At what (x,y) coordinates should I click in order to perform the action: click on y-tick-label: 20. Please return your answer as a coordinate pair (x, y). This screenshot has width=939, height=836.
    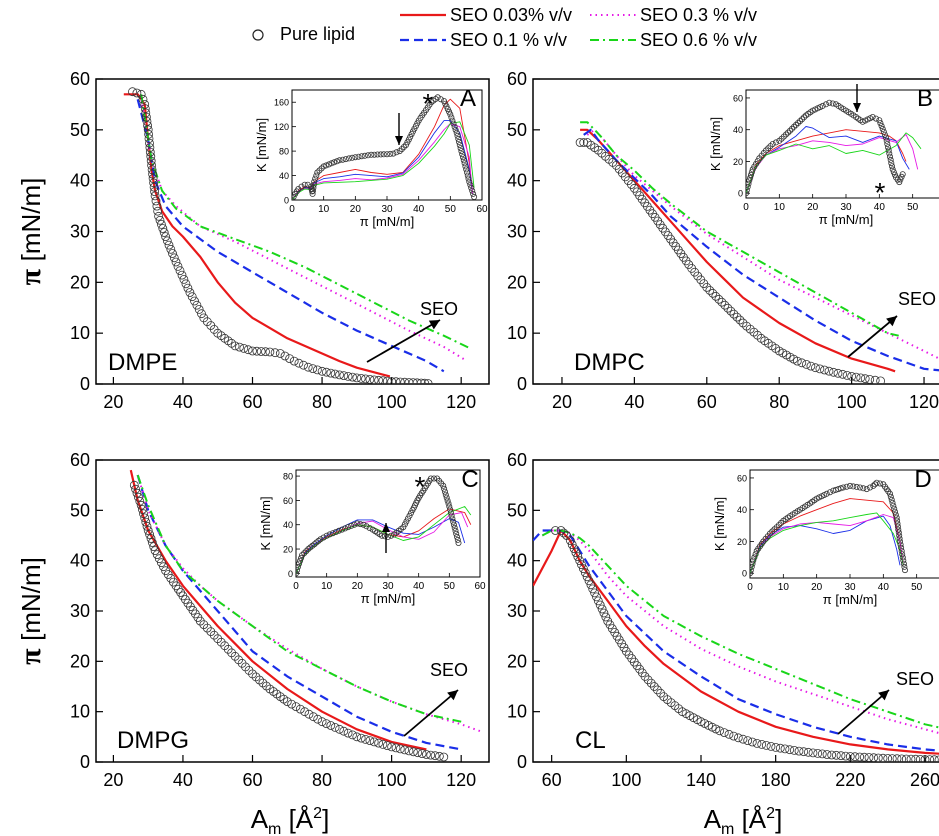
    Looking at the image, I should click on (517, 661).